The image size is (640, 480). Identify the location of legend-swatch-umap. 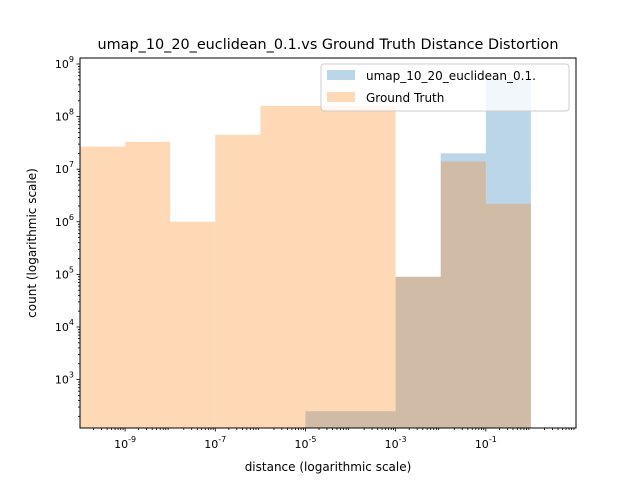
(341, 75).